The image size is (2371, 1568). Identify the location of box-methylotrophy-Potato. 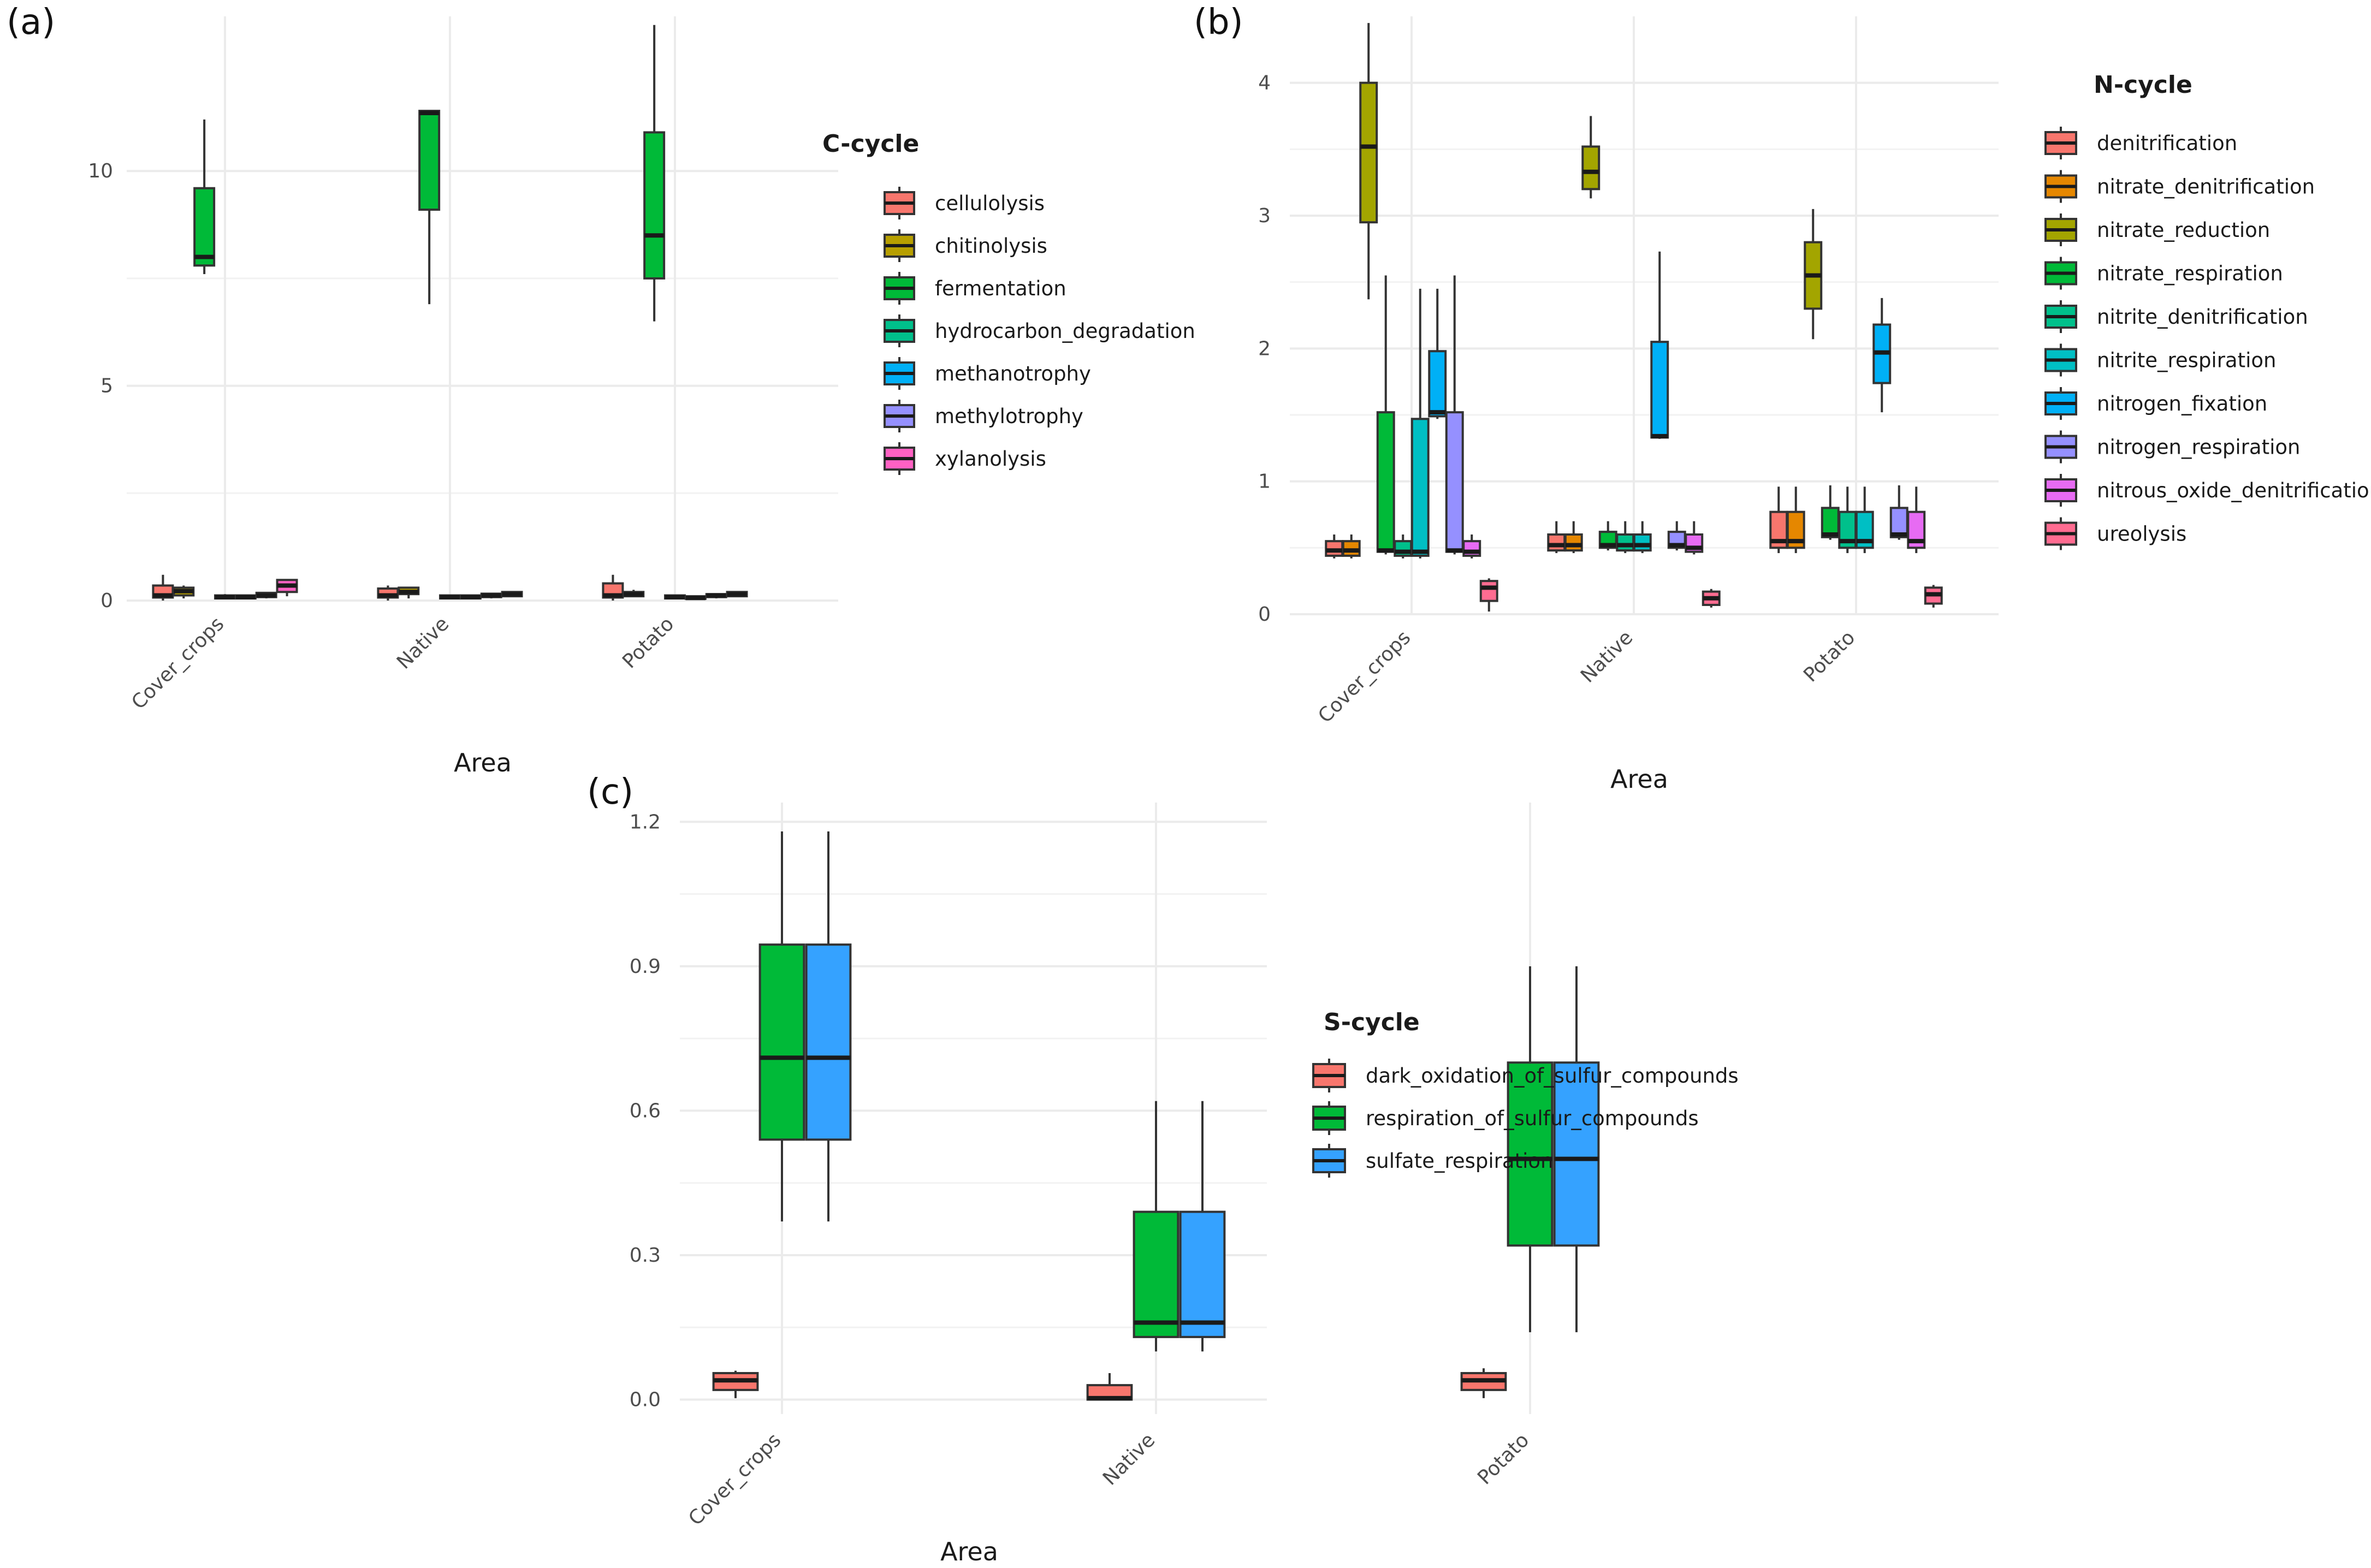
(716, 596).